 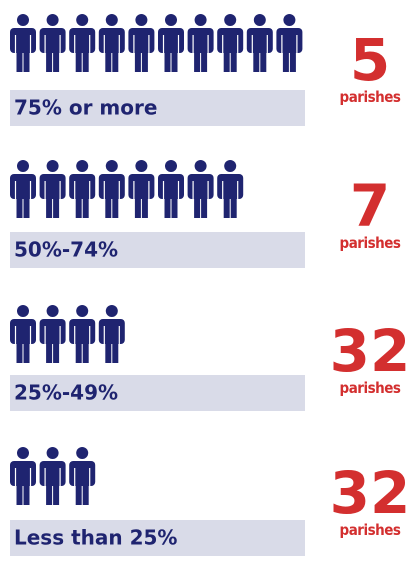 I want to click on row-label: 25%-49%, so click(x=66, y=393).